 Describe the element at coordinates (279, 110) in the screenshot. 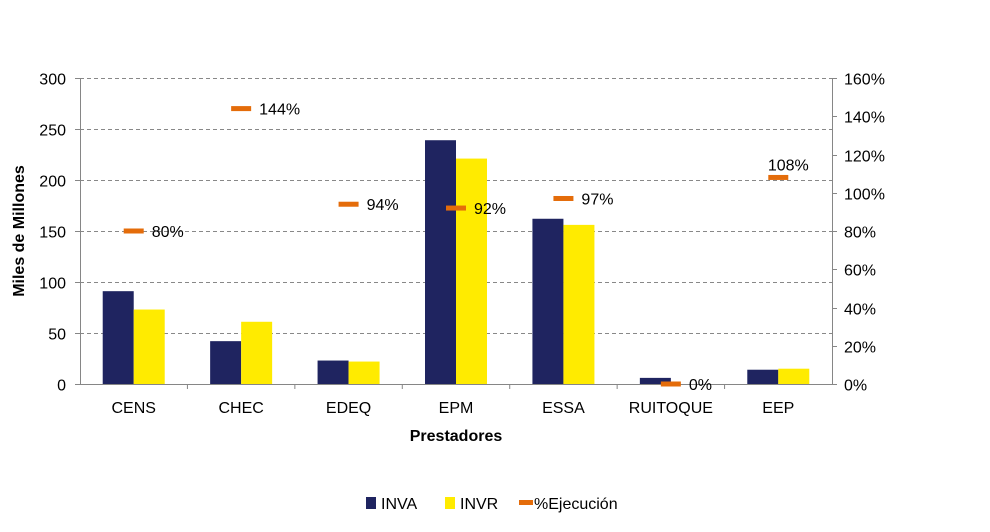

I see `ejecucion-label-chec: 144%` at that location.